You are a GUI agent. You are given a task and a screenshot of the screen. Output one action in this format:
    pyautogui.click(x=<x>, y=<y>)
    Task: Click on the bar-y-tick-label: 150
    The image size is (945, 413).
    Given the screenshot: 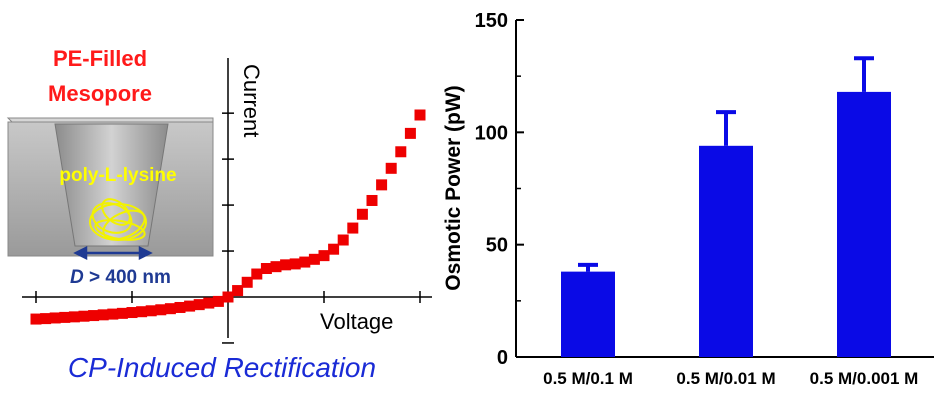 What is the action you would take?
    pyautogui.click(x=491, y=21)
    